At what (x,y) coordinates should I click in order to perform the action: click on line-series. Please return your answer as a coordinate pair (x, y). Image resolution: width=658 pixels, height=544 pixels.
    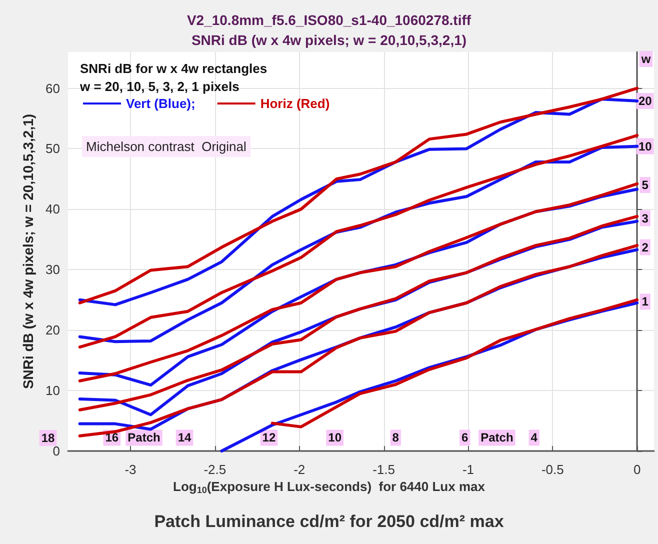
    Looking at the image, I should click on (454, 363).